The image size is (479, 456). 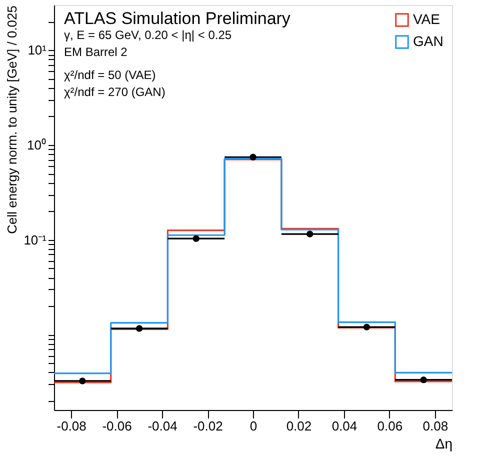 What do you see at coordinates (115, 92) in the screenshot?
I see `annotation: χ²/ndf = 270 (GAN)` at bounding box center [115, 92].